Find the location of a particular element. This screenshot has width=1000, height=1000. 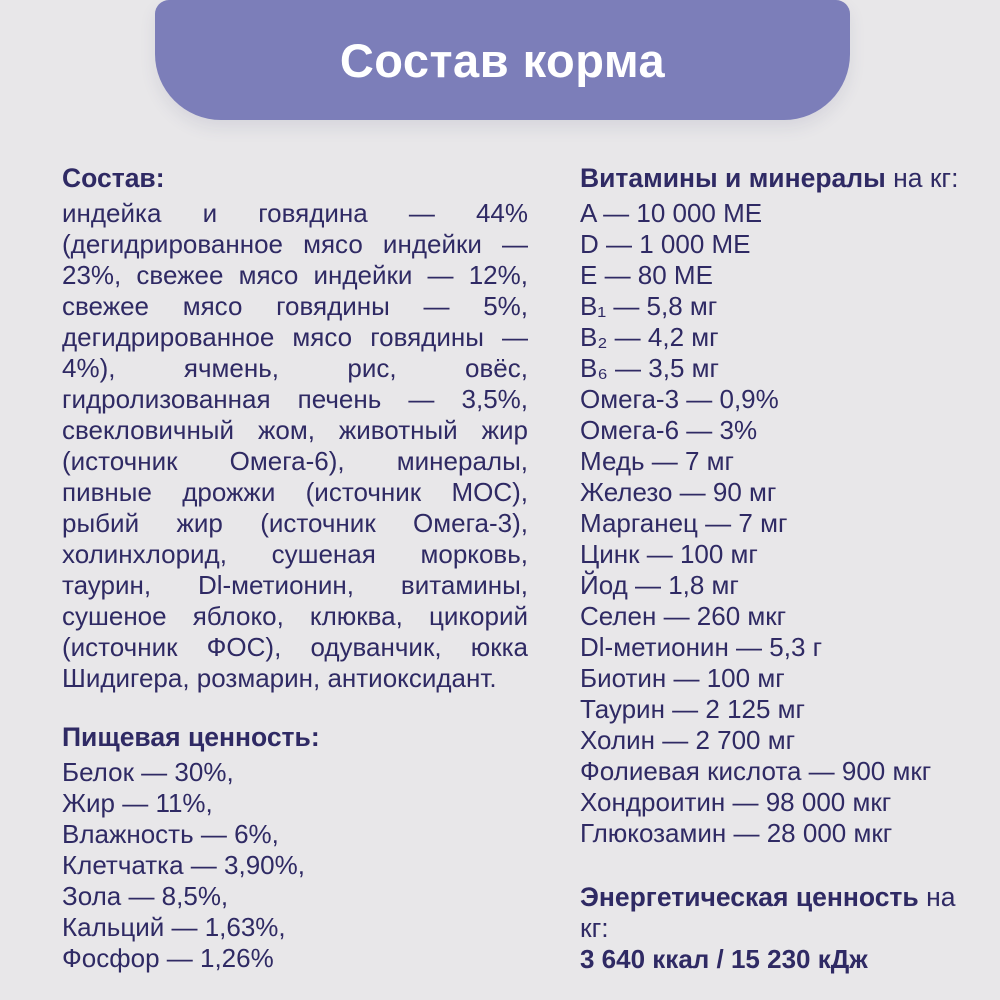

vitamin-item: Омега-6 — 3% is located at coordinates (669, 430).